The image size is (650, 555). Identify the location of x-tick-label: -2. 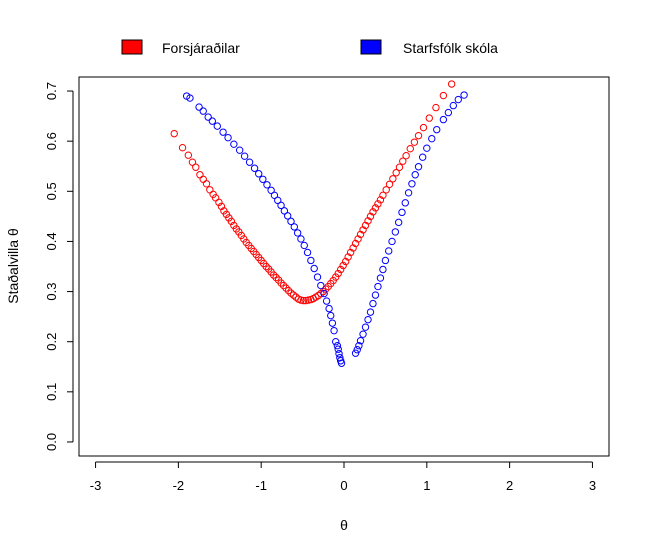
(179, 485).